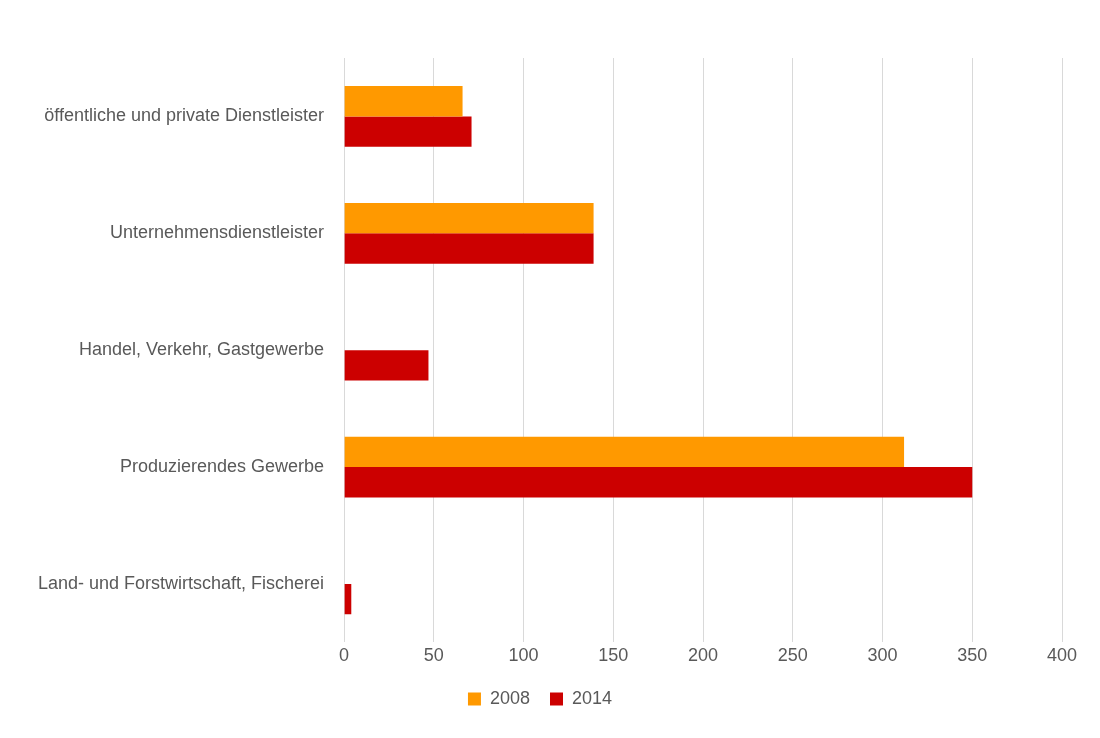  What do you see at coordinates (433, 655) in the screenshot?
I see `x-tick-label: 50` at bounding box center [433, 655].